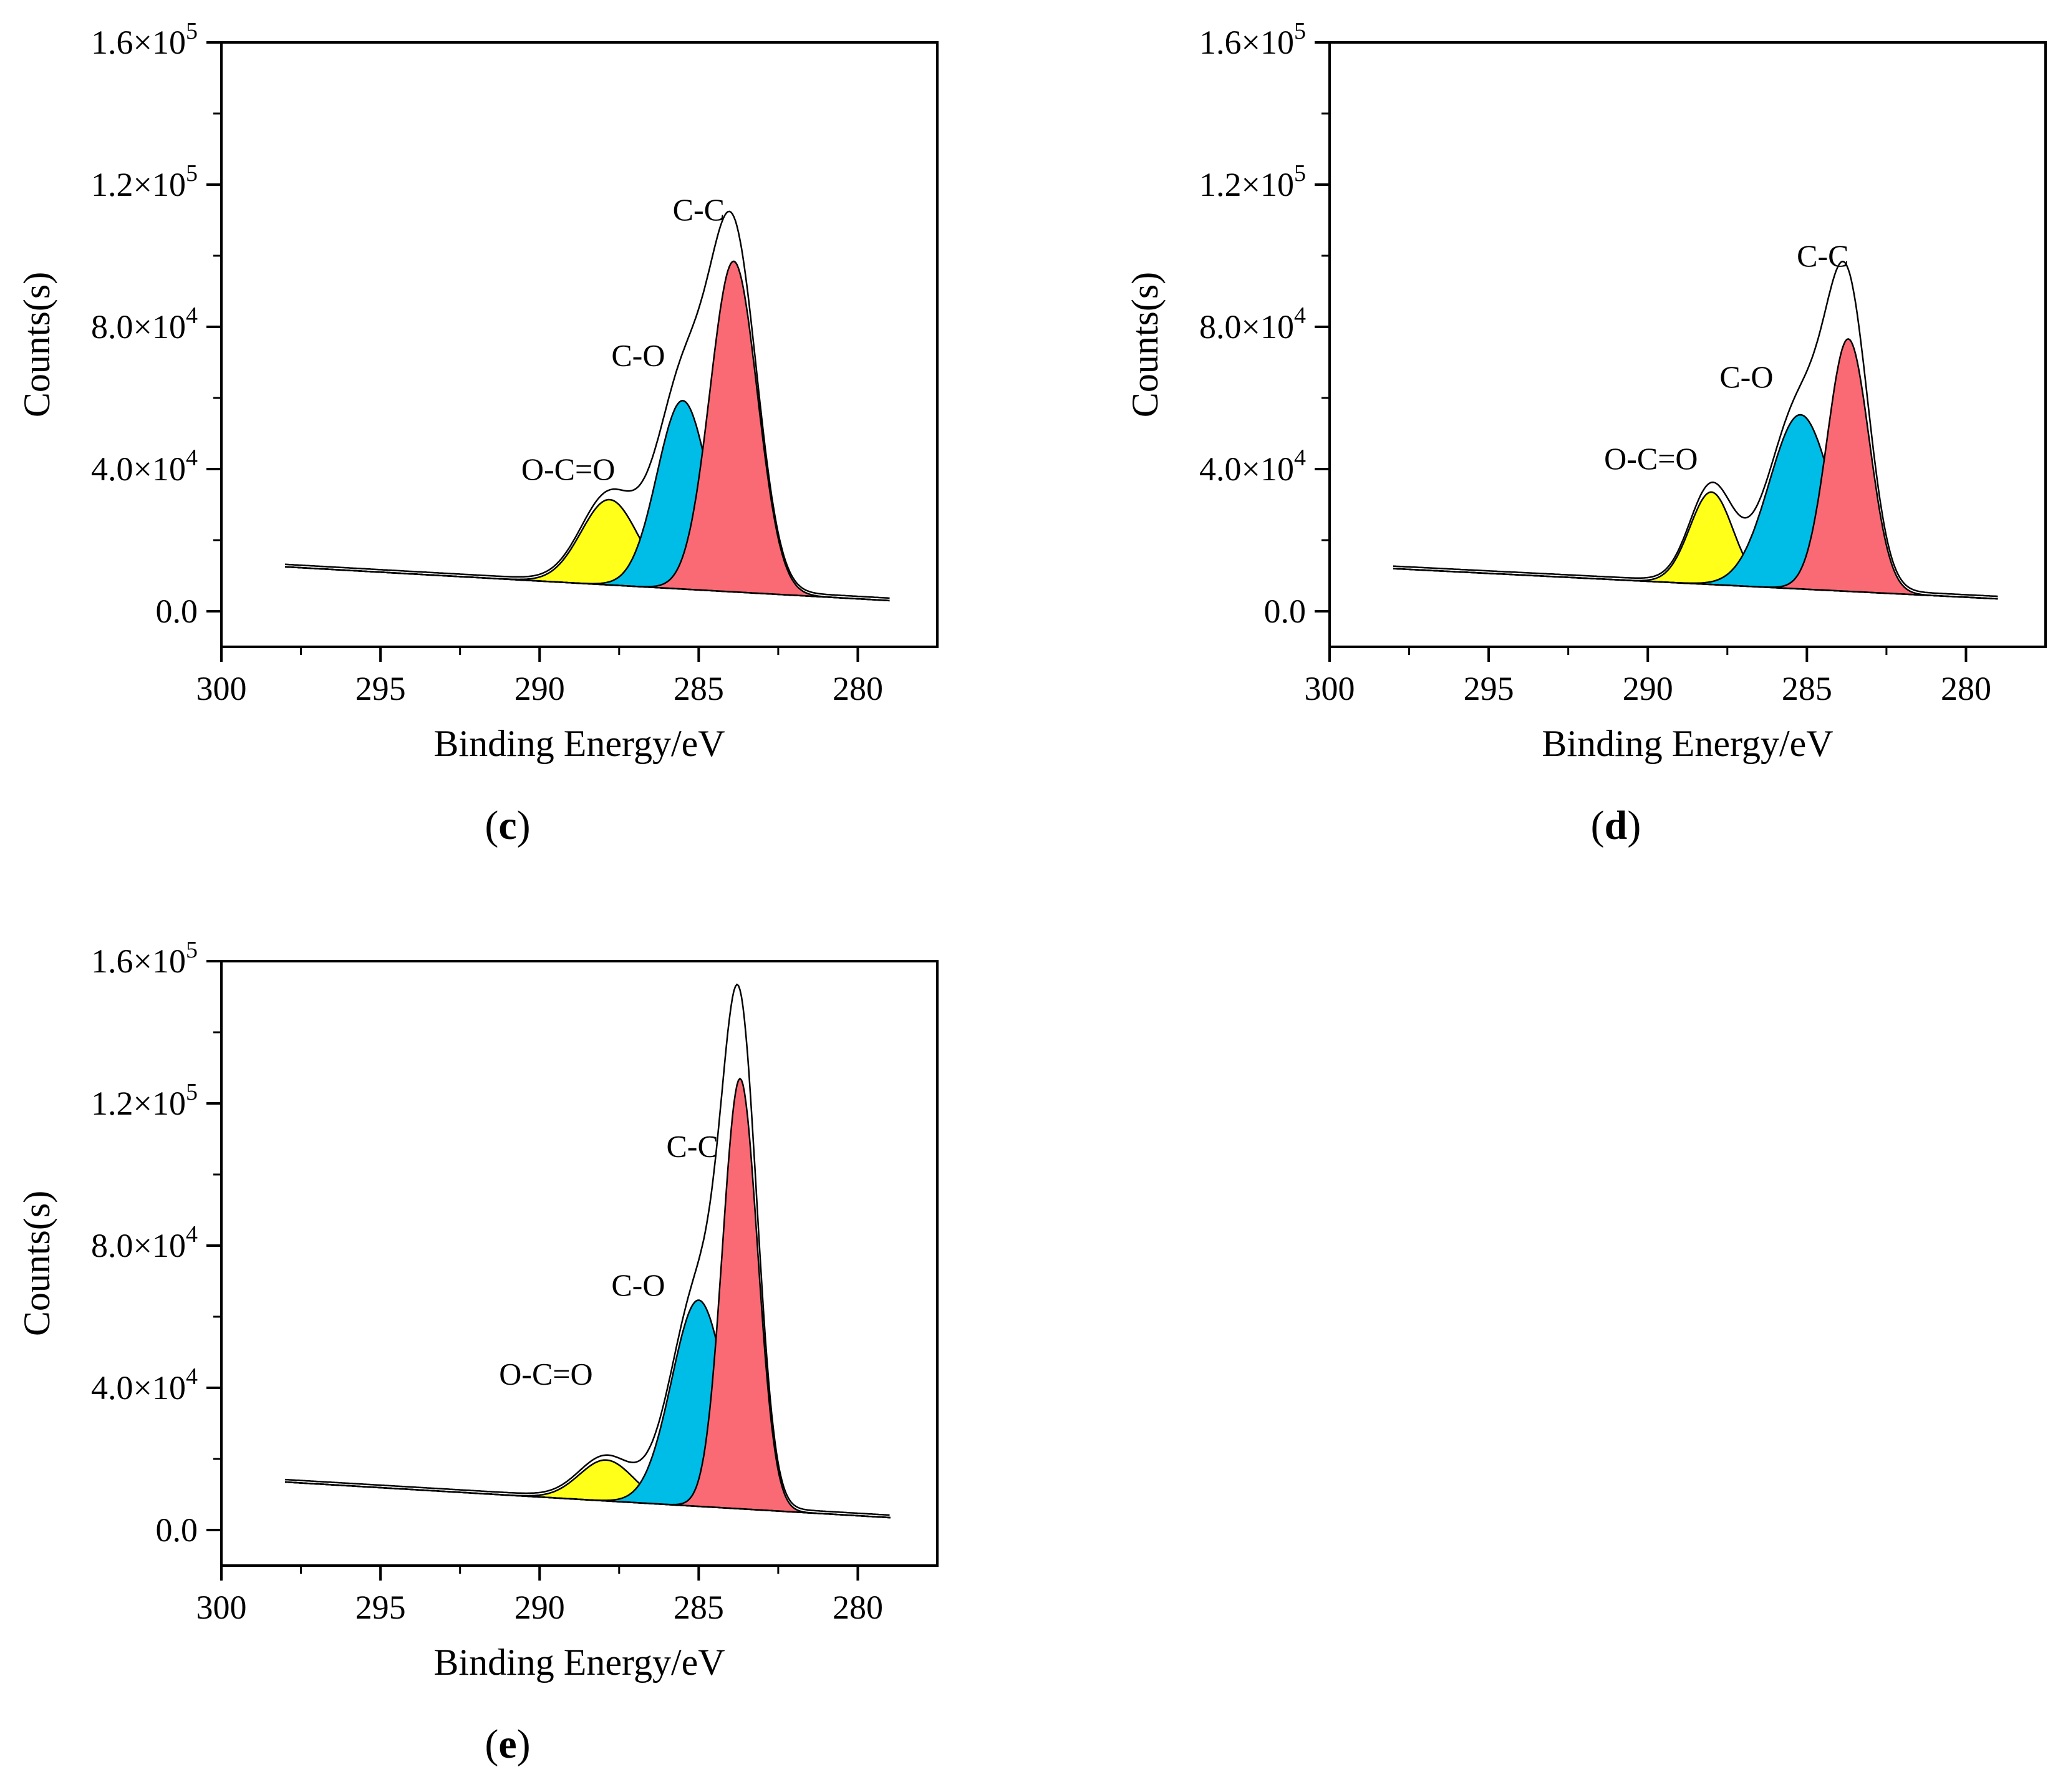  Describe the element at coordinates (507, 1744) in the screenshot. I see `panel-label: (e)` at that location.